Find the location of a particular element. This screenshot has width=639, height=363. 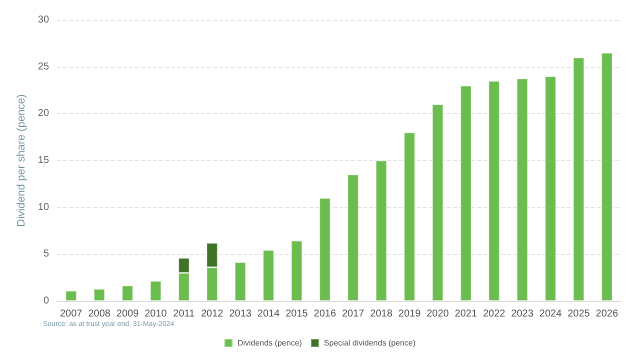

x-tick-label: 2015 is located at coordinates (297, 314).